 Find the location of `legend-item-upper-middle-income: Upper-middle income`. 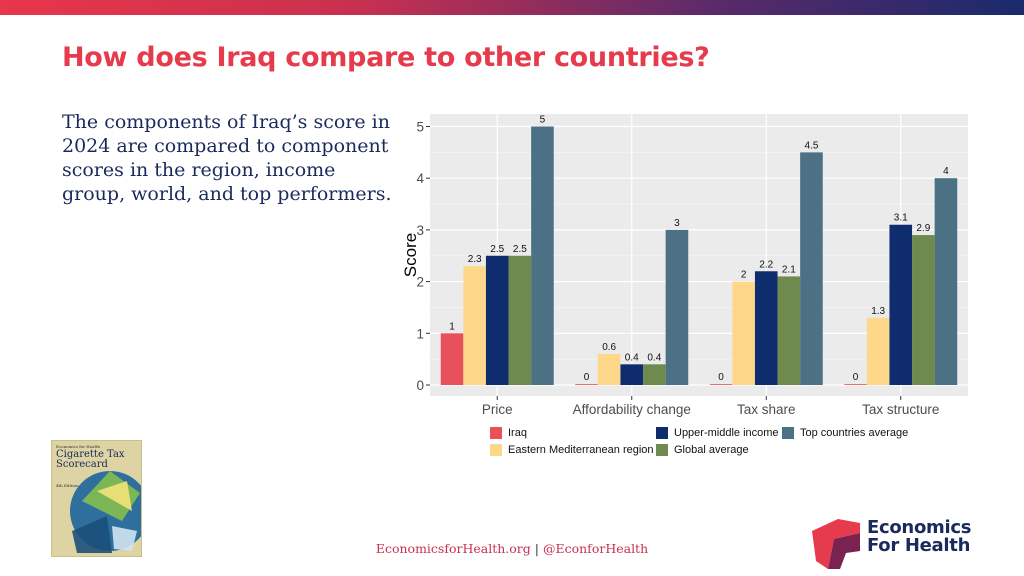

legend-item-upper-middle-income: Upper-middle income is located at coordinates (717, 433).